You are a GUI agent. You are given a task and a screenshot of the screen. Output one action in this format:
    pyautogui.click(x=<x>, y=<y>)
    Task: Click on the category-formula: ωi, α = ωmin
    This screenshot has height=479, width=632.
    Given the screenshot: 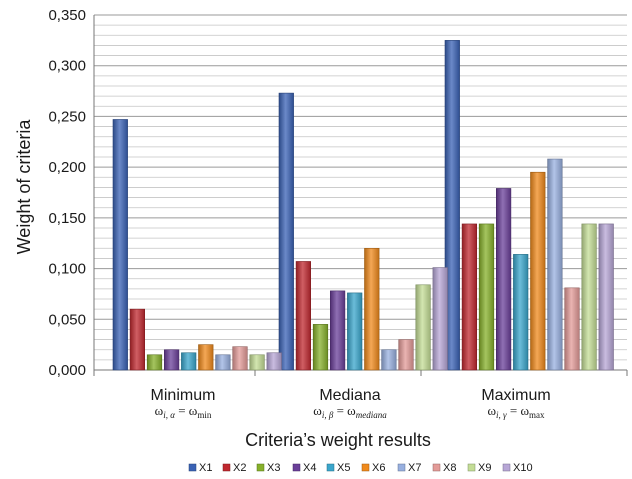 What is the action you would take?
    pyautogui.click(x=183, y=411)
    